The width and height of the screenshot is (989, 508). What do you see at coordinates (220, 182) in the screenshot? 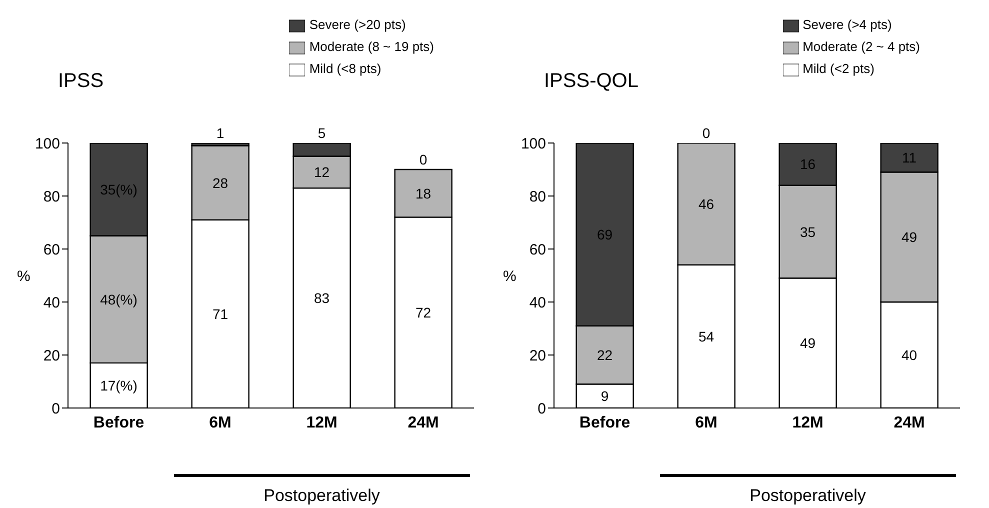
I see `data-label: 28` at bounding box center [220, 182].